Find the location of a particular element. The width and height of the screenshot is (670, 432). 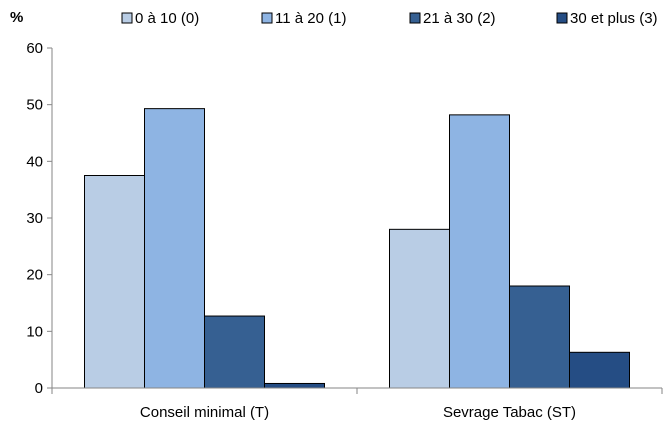

y-tick-label: 0 is located at coordinates (39, 388).